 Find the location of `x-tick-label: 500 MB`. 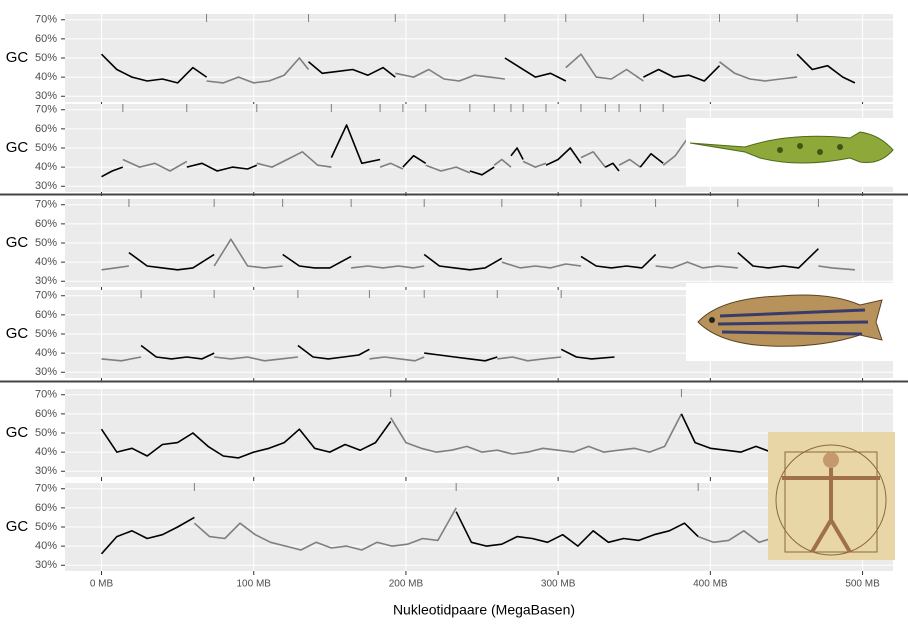

x-tick-label: 500 MB is located at coordinates (862, 584).